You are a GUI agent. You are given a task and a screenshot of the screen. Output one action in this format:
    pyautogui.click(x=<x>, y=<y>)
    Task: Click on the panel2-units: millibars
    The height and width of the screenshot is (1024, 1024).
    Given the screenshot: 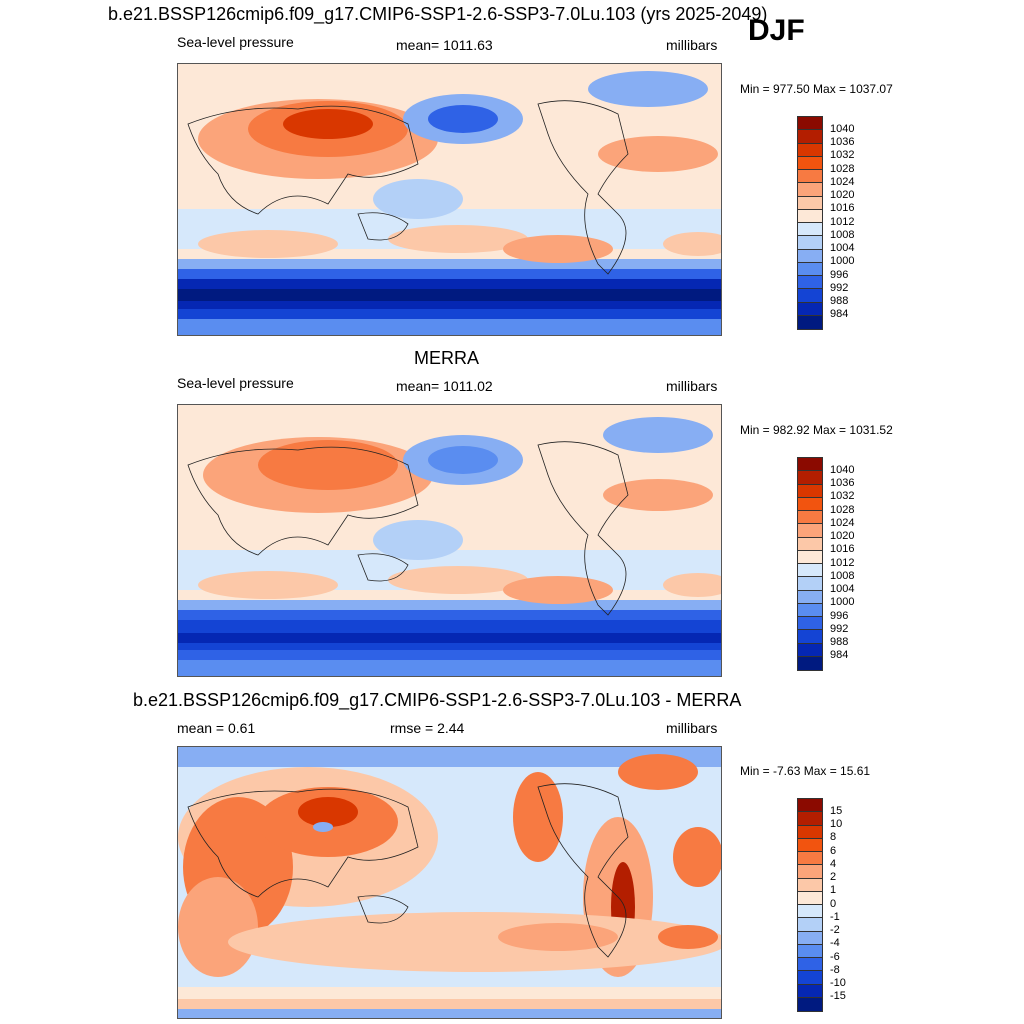 What is the action you would take?
    pyautogui.click(x=692, y=386)
    